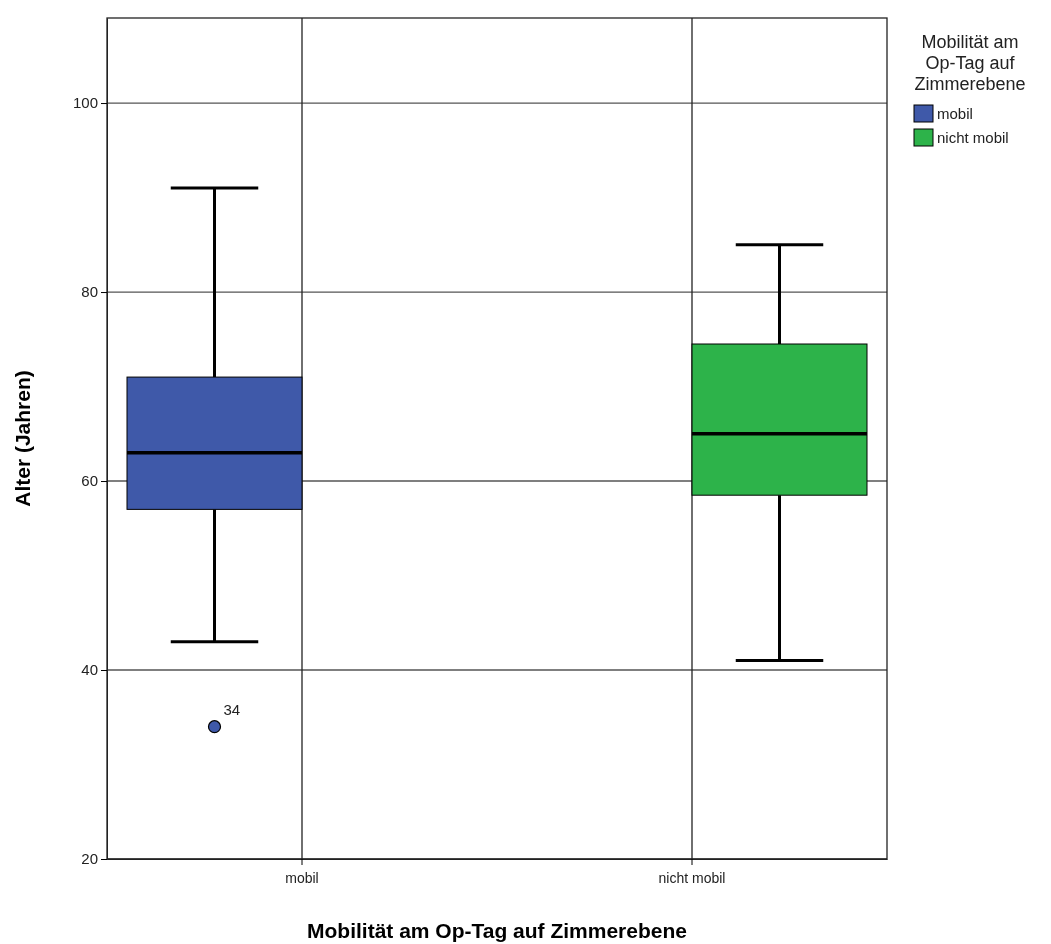 Image resolution: width=1051 pixels, height=944 pixels. What do you see at coordinates (970, 63) in the screenshot?
I see `legend-title: Mobilität am Op-Tag auf Zimmerebene` at bounding box center [970, 63].